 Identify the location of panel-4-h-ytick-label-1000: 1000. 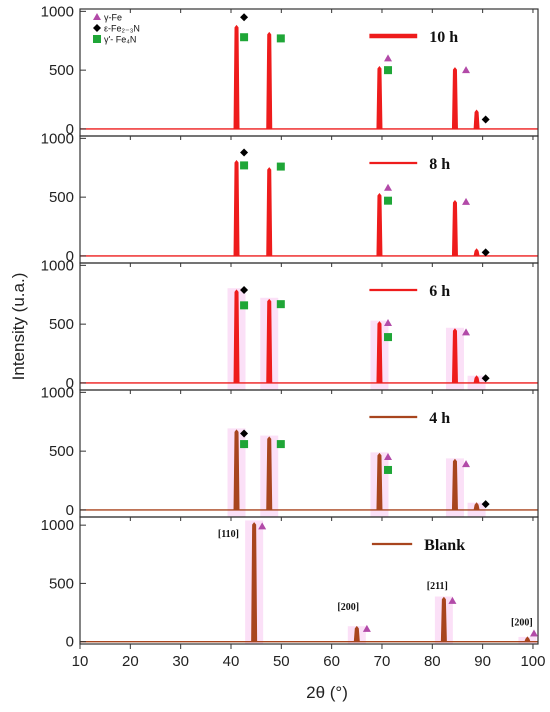
(57, 392).